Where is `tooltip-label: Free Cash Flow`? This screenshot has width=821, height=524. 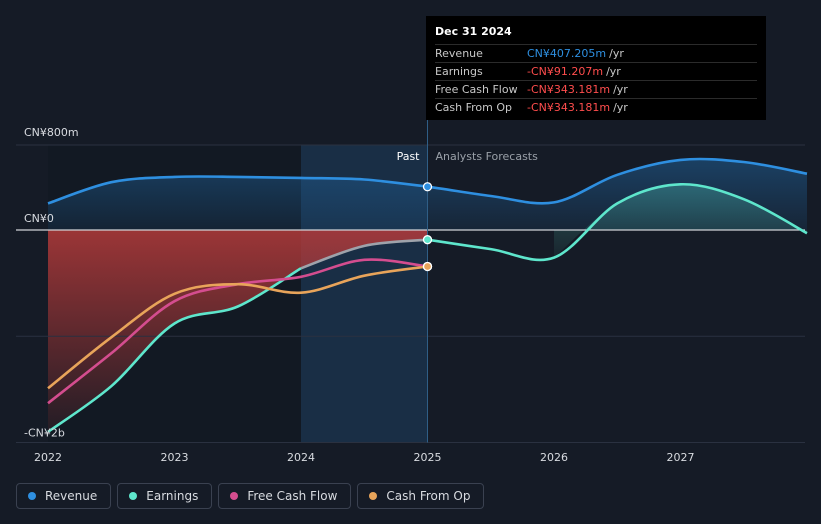 tooltip-label: Free Cash Flow is located at coordinates (476, 89).